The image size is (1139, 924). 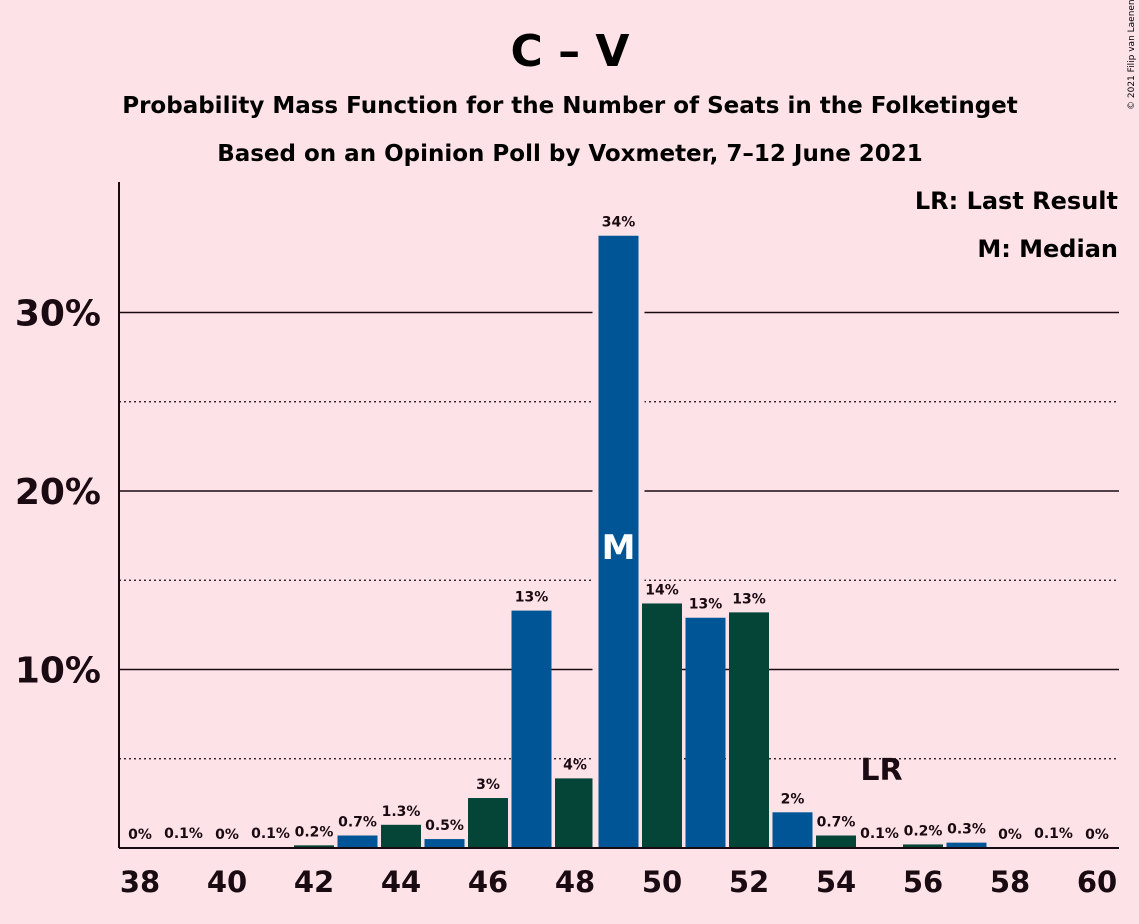 What do you see at coordinates (1047, 249) in the screenshot?
I see `legend-median: M: Median` at bounding box center [1047, 249].